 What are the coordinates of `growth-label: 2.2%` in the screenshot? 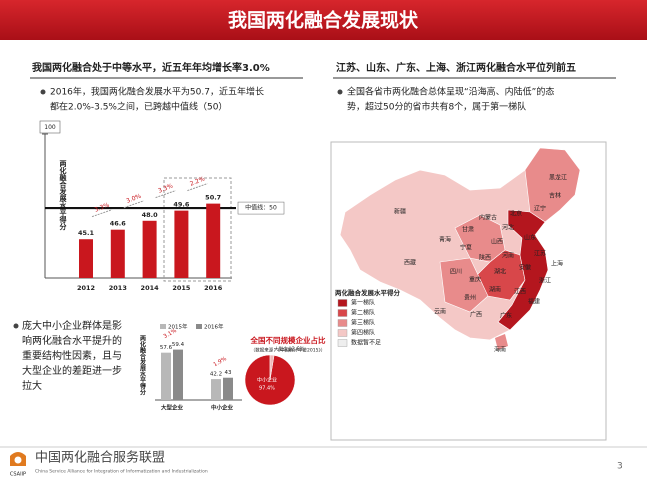 It's located at (197, 181).